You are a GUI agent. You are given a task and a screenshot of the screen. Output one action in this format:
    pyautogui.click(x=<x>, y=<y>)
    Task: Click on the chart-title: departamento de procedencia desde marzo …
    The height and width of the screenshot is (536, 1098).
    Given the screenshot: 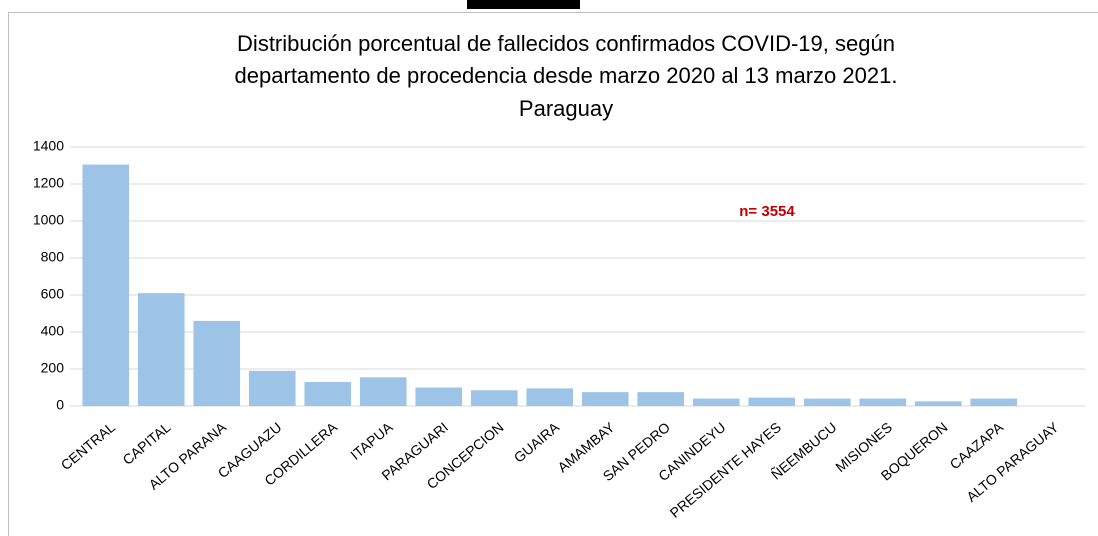 What is the action you would take?
    pyautogui.click(x=566, y=75)
    